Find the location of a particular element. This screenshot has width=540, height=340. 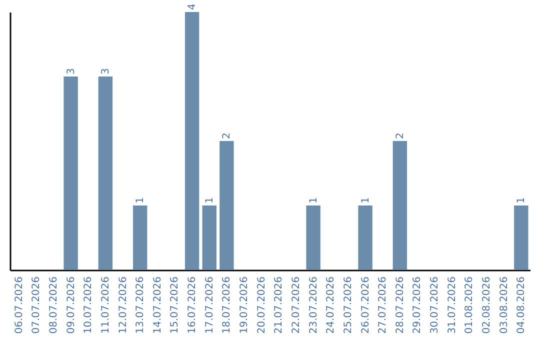

x-tick-label: 21.07.2026 is located at coordinates (279, 305).